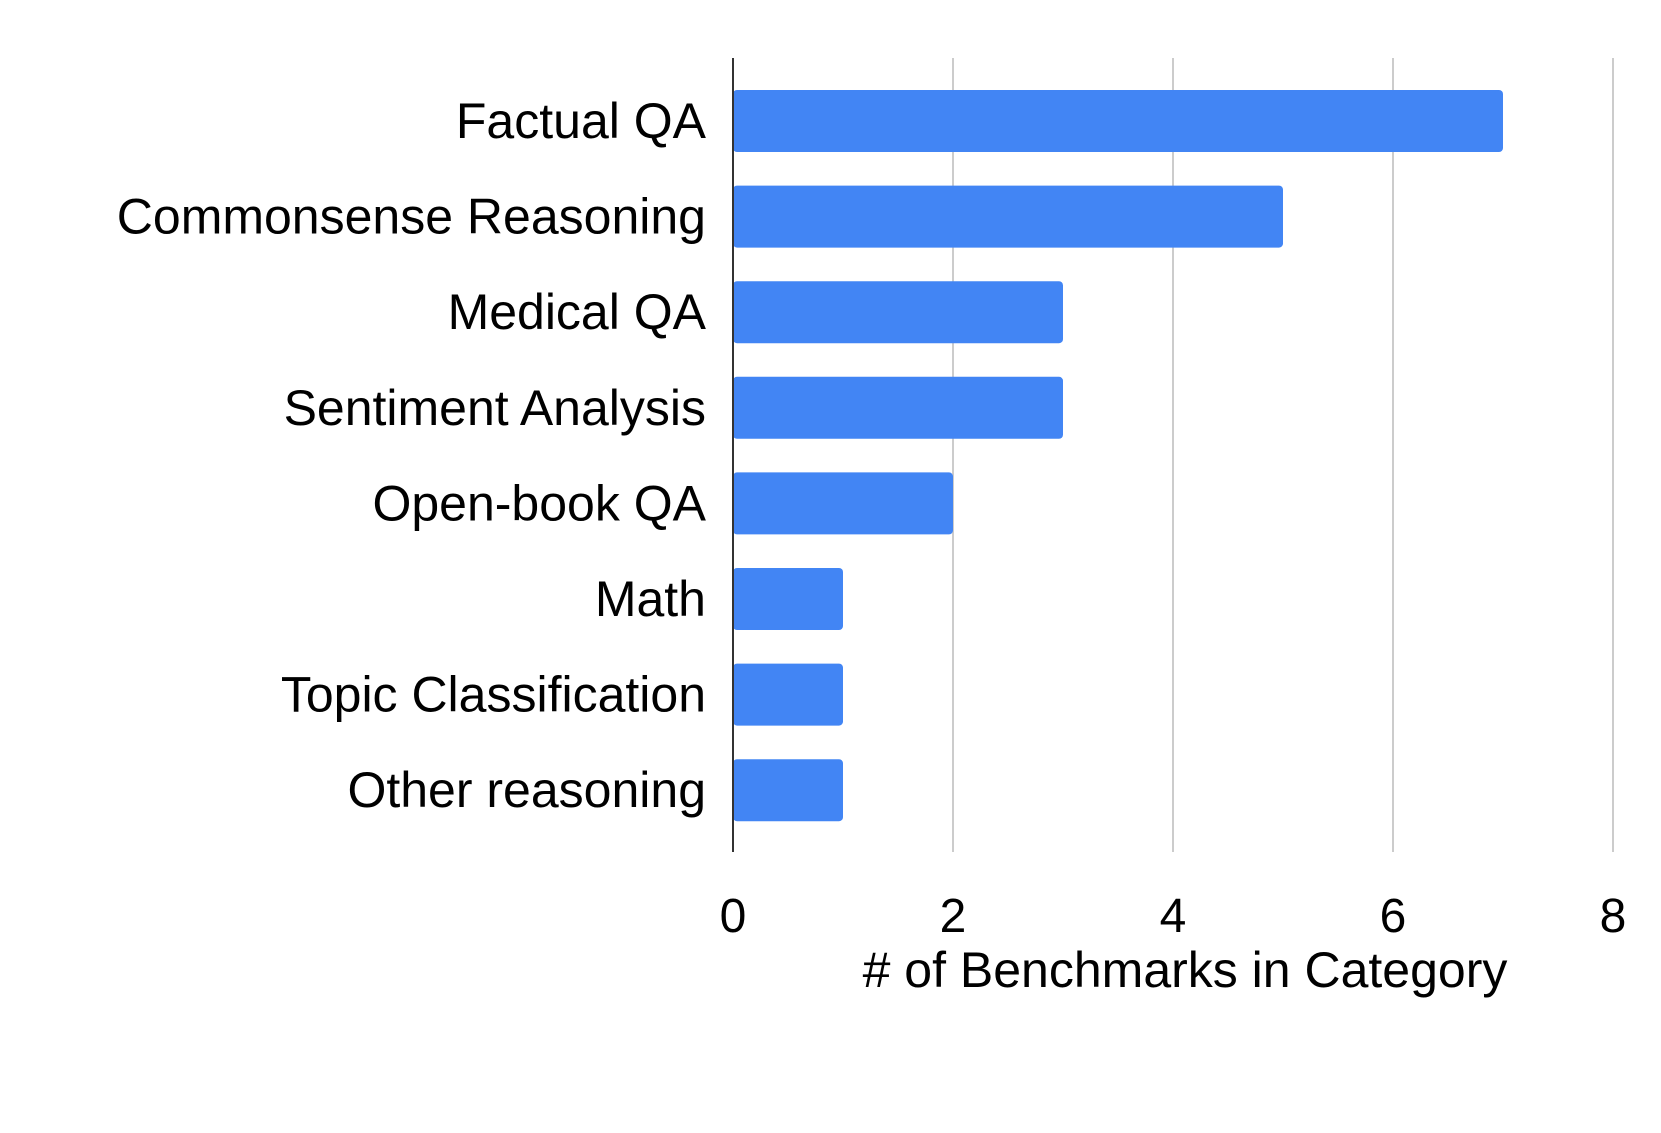 This screenshot has width=1661, height=1133. What do you see at coordinates (581, 121) in the screenshot?
I see `category-label: Factual QA` at bounding box center [581, 121].